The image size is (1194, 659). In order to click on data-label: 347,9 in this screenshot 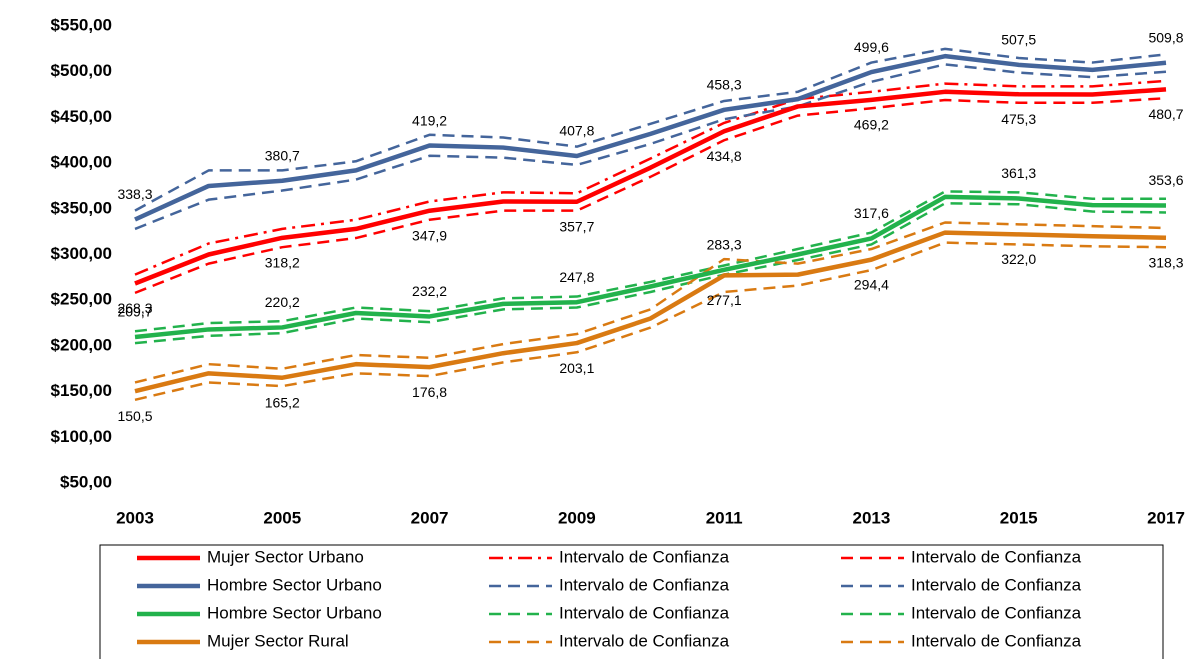, I will do `click(429, 235)`.